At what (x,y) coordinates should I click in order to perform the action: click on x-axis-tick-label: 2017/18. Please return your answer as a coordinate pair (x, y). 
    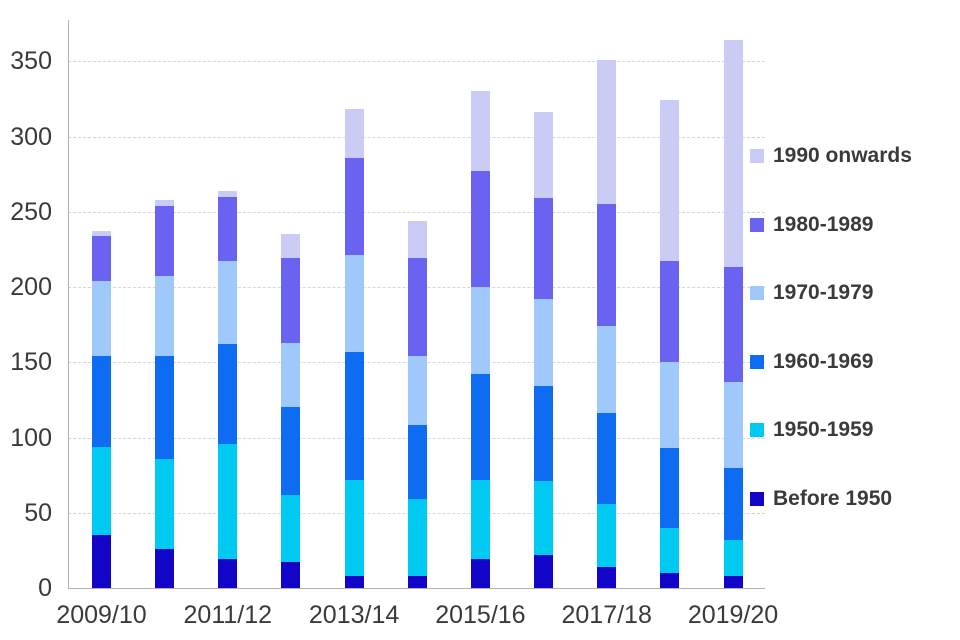
    Looking at the image, I should click on (606, 615).